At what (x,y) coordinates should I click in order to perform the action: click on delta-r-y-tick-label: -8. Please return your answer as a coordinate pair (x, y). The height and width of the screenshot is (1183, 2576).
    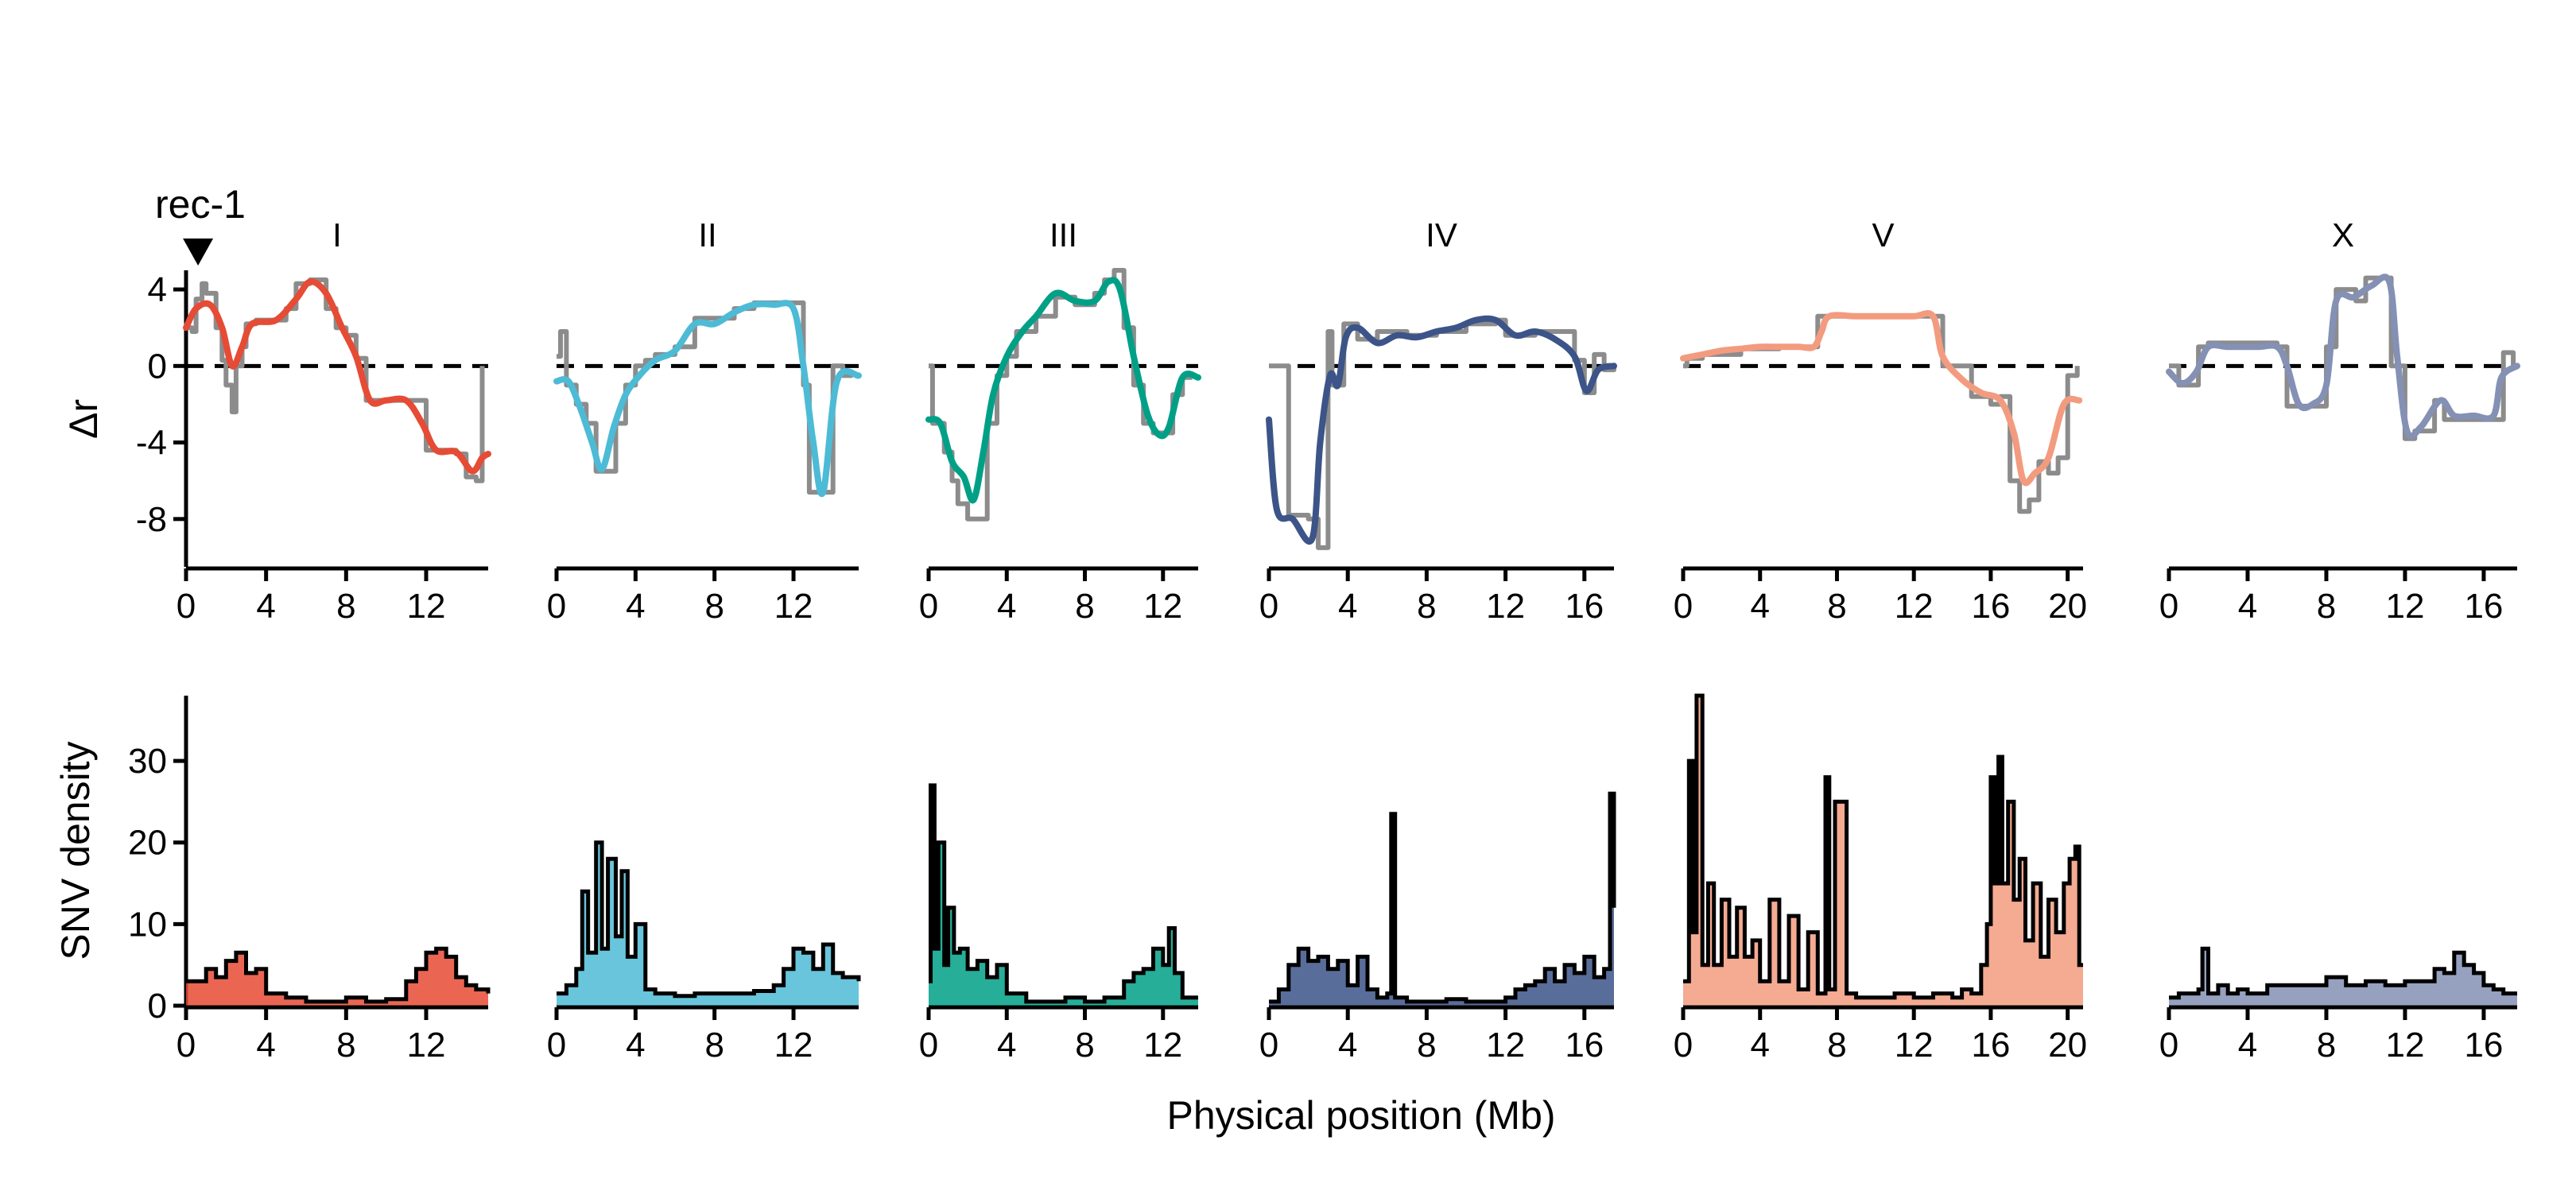
    Looking at the image, I should click on (151, 519).